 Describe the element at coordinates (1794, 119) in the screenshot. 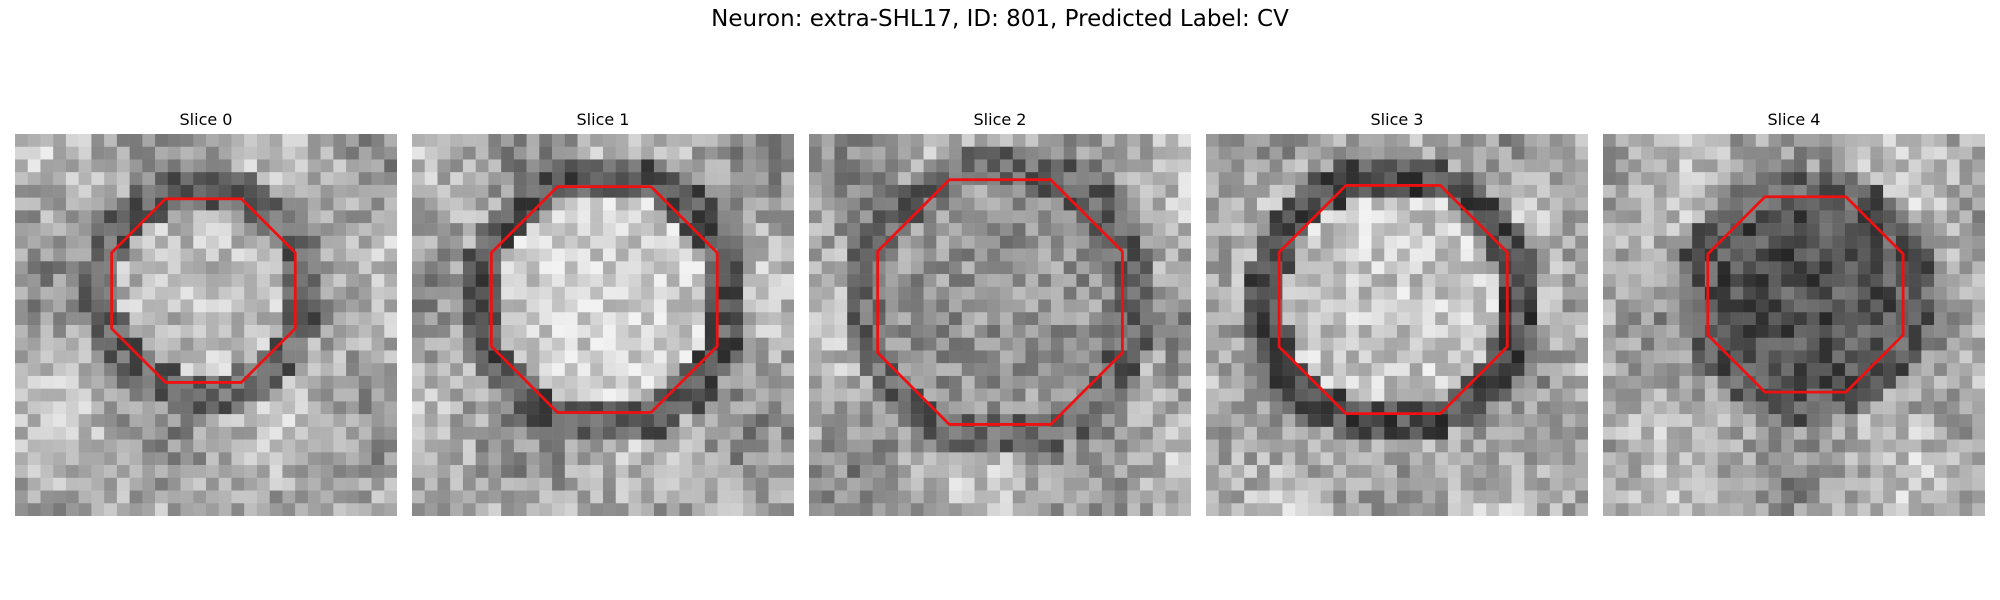

I see `slice-title: Slice 4` at that location.